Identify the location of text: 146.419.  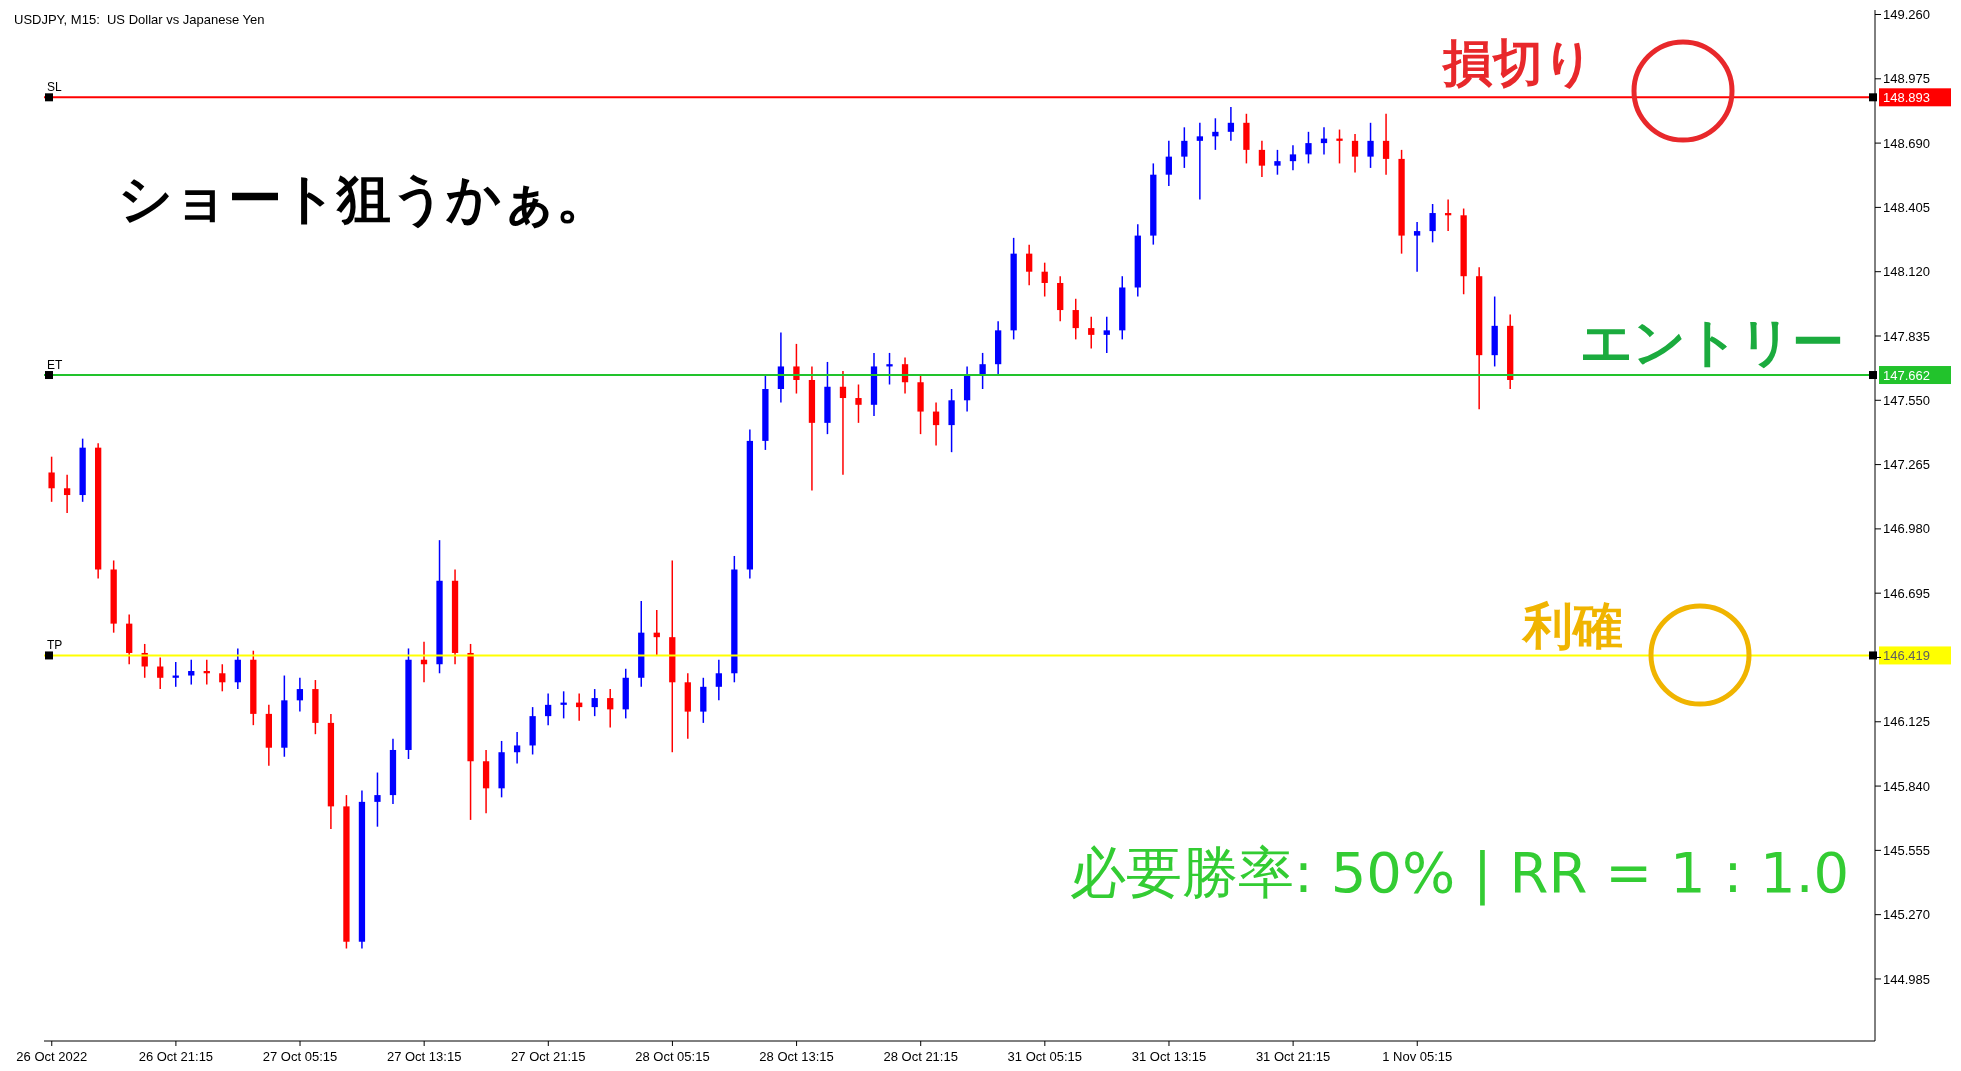
(1906, 656).